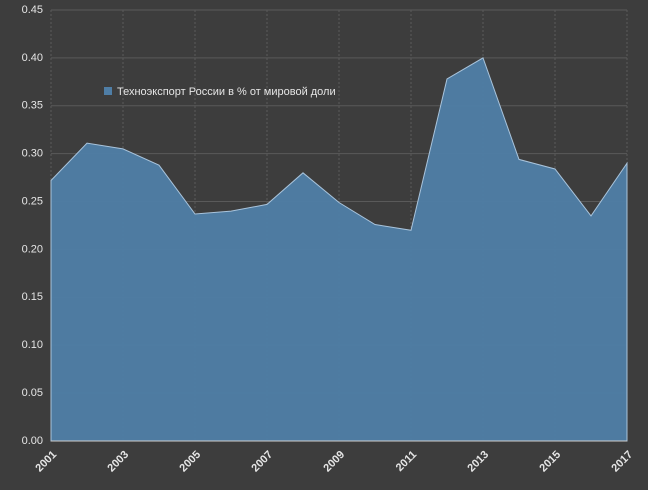 The height and width of the screenshot is (490, 648). Describe the element at coordinates (406, 461) in the screenshot. I see `x-tick-label: 2011` at that location.